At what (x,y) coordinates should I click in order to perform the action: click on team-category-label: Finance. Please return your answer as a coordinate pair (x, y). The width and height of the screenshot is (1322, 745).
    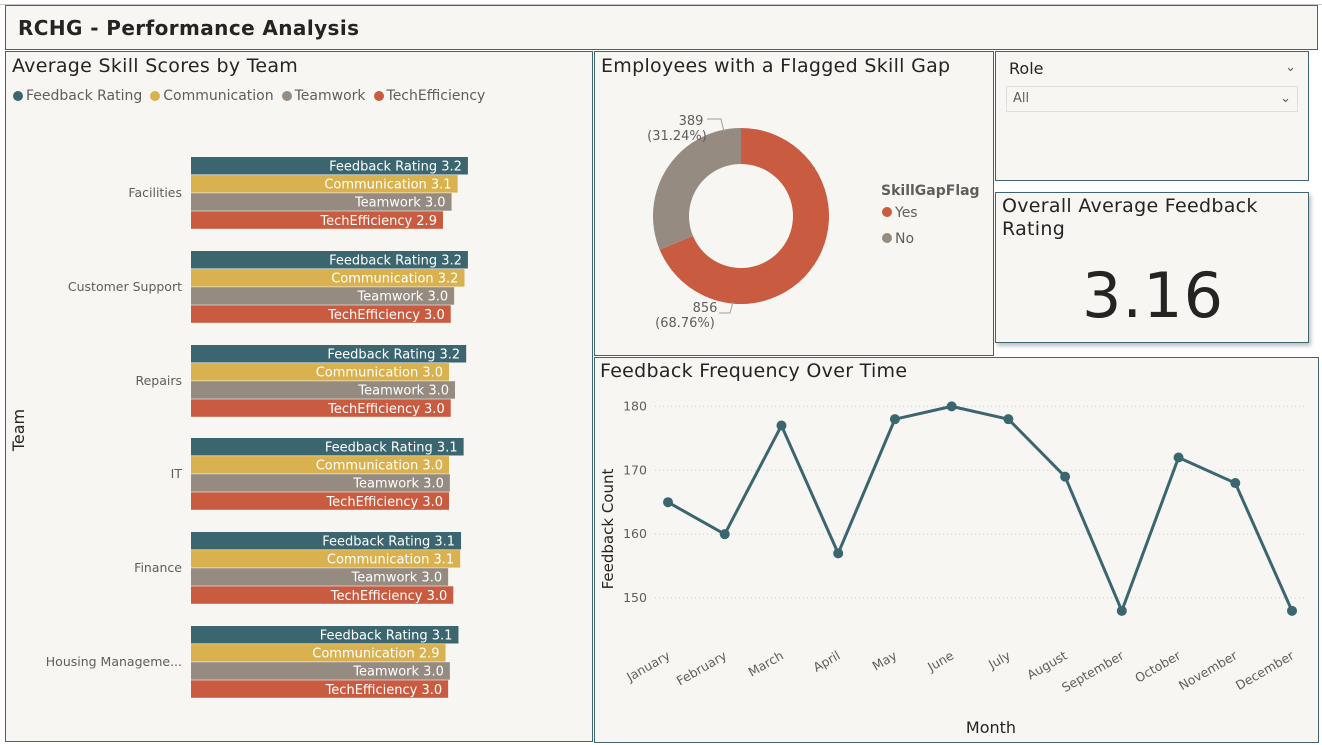
    Looking at the image, I should click on (158, 567).